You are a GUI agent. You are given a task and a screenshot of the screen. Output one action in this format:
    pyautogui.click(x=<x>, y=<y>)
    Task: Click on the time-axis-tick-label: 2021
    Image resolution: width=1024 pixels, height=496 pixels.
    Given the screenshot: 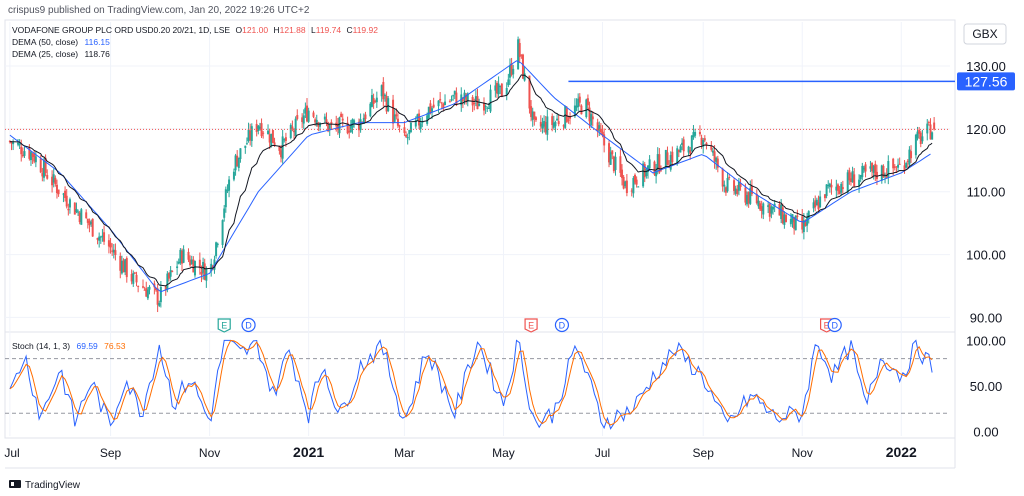 What is the action you would take?
    pyautogui.click(x=308, y=452)
    